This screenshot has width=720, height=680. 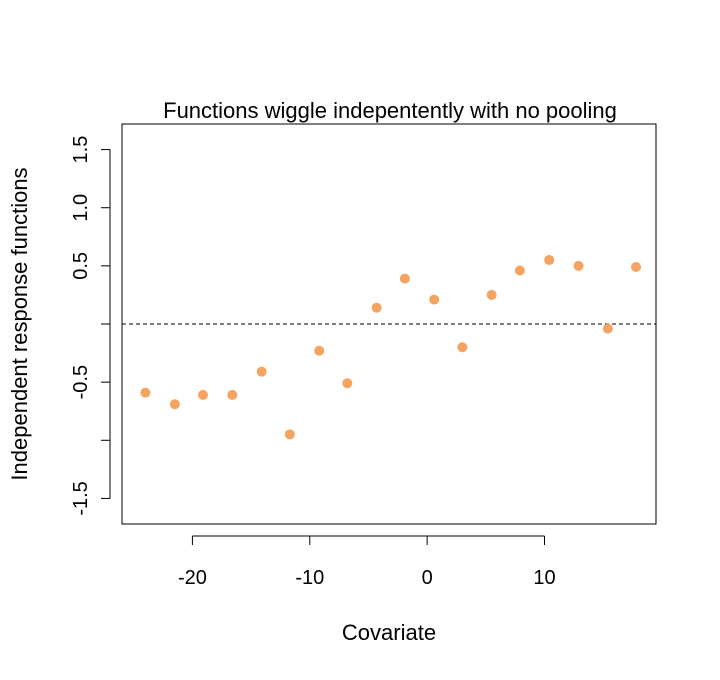 I want to click on y-tick-label: 1.5, so click(x=81, y=150).